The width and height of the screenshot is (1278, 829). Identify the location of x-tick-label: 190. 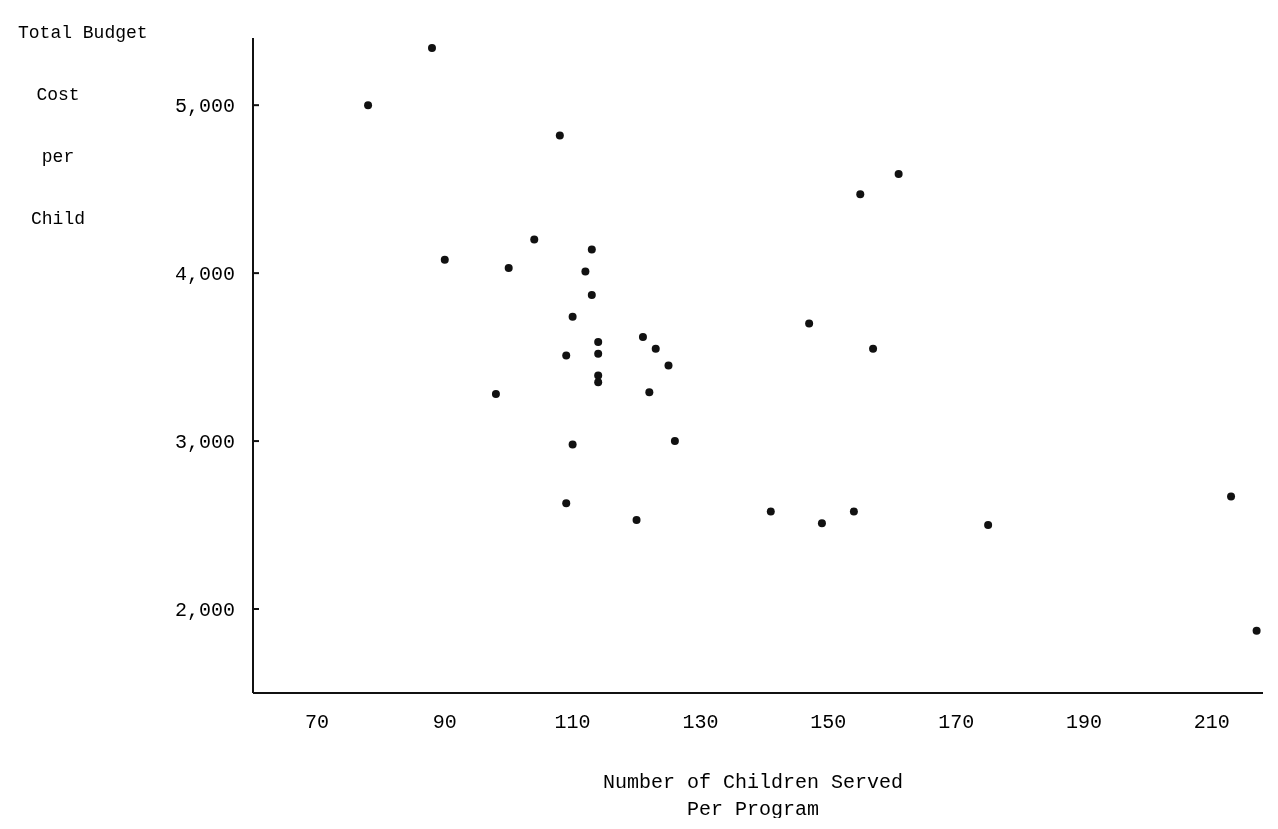
(1084, 722).